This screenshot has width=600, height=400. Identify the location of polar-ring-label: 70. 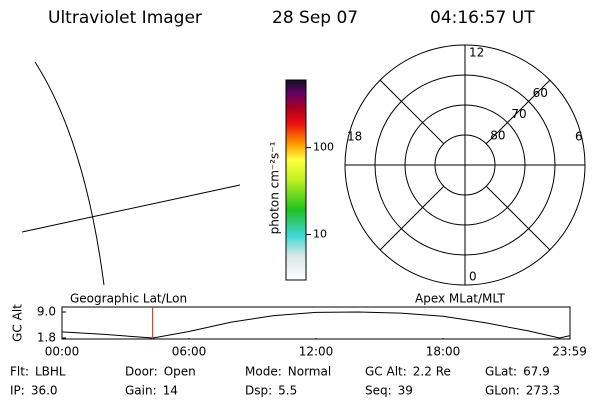
(518, 114).